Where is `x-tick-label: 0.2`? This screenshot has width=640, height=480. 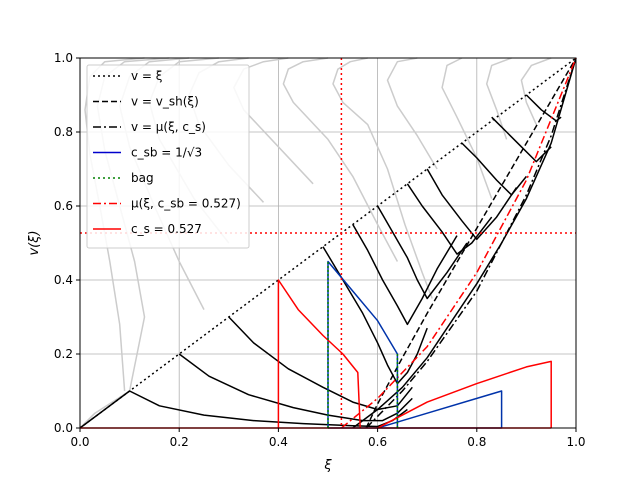 x-tick-label: 0.2 is located at coordinates (179, 442).